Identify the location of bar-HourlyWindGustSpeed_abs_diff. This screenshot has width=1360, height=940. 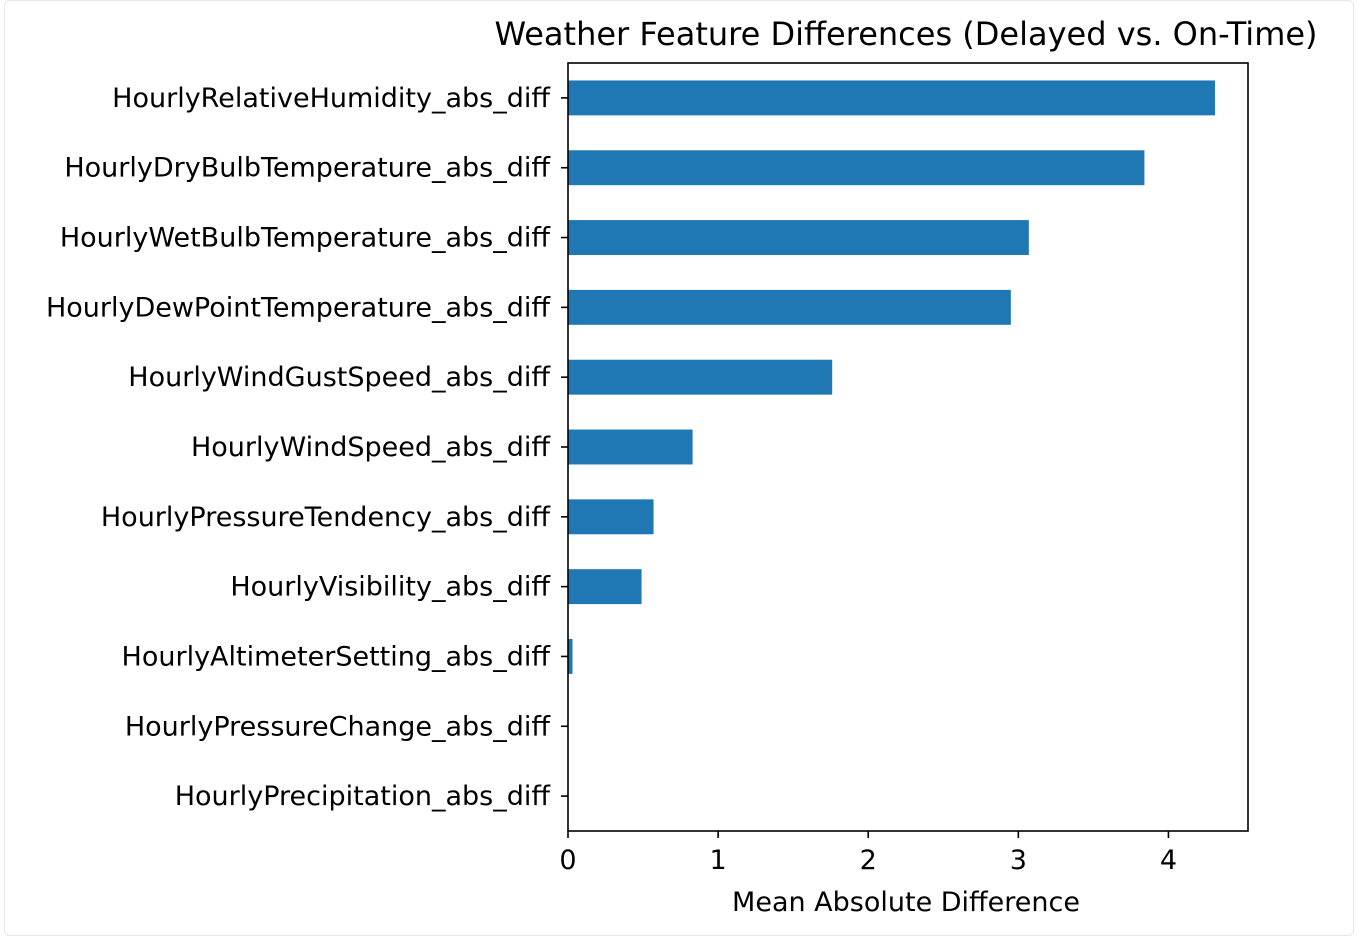
(700, 377).